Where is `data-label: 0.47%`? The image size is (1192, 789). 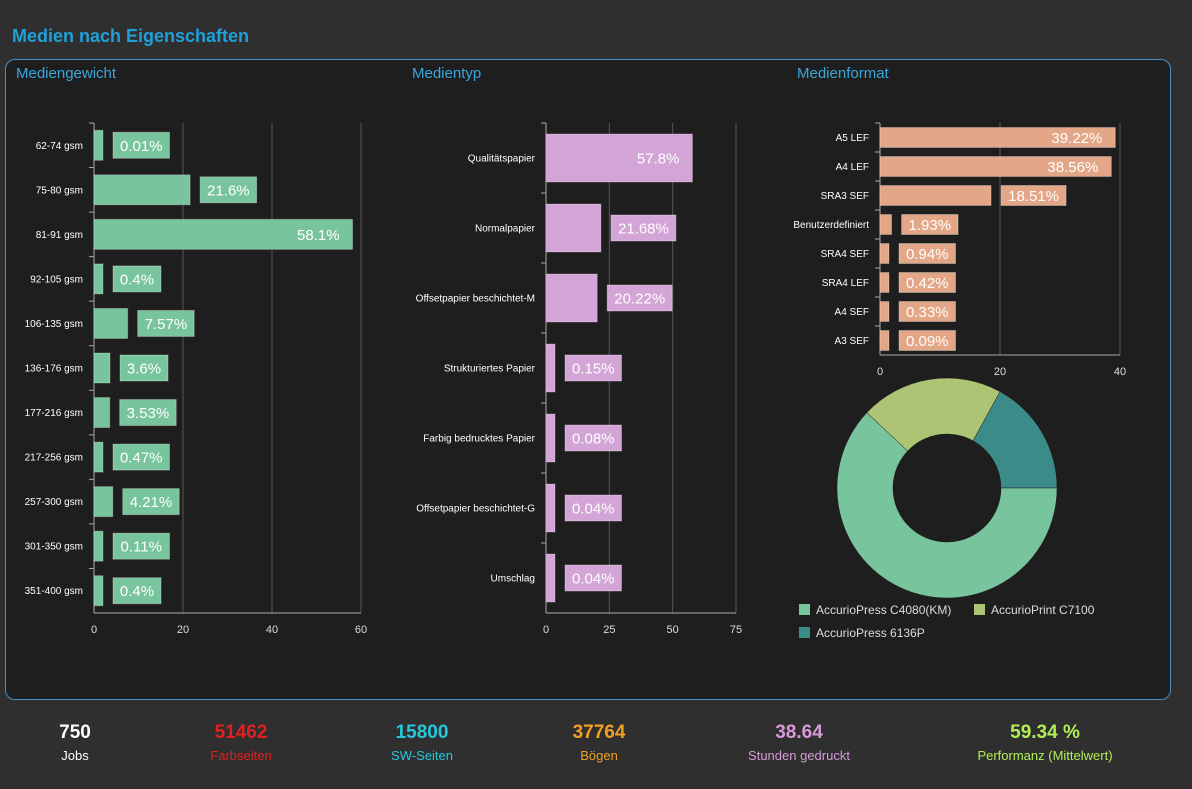 data-label: 0.47% is located at coordinates (141, 458).